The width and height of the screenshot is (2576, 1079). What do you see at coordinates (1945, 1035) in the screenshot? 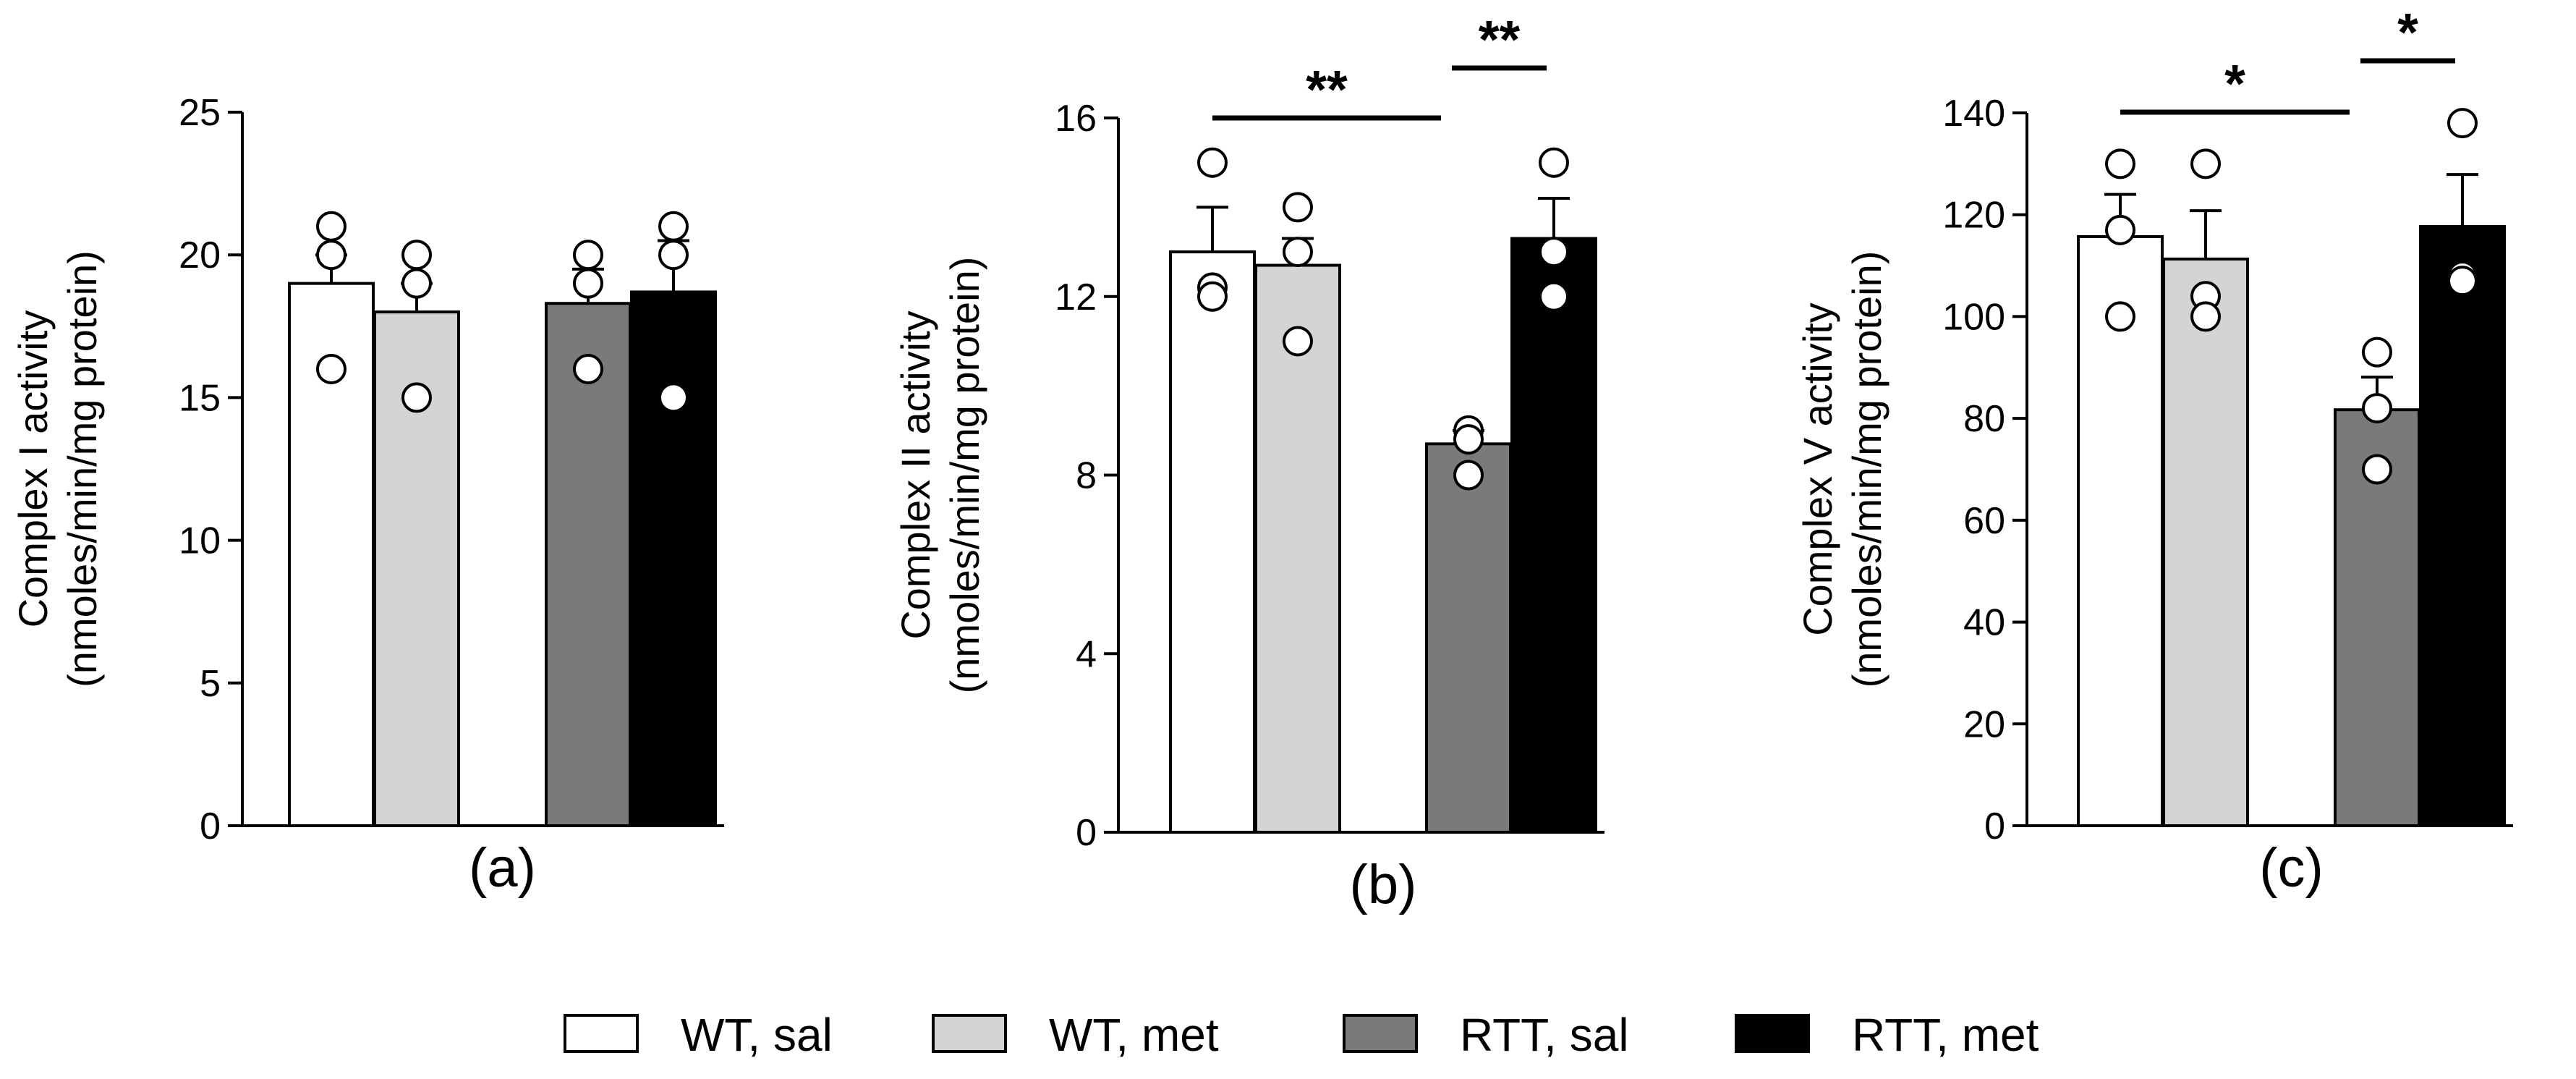
I see `legend-label: RTT, met` at bounding box center [1945, 1035].